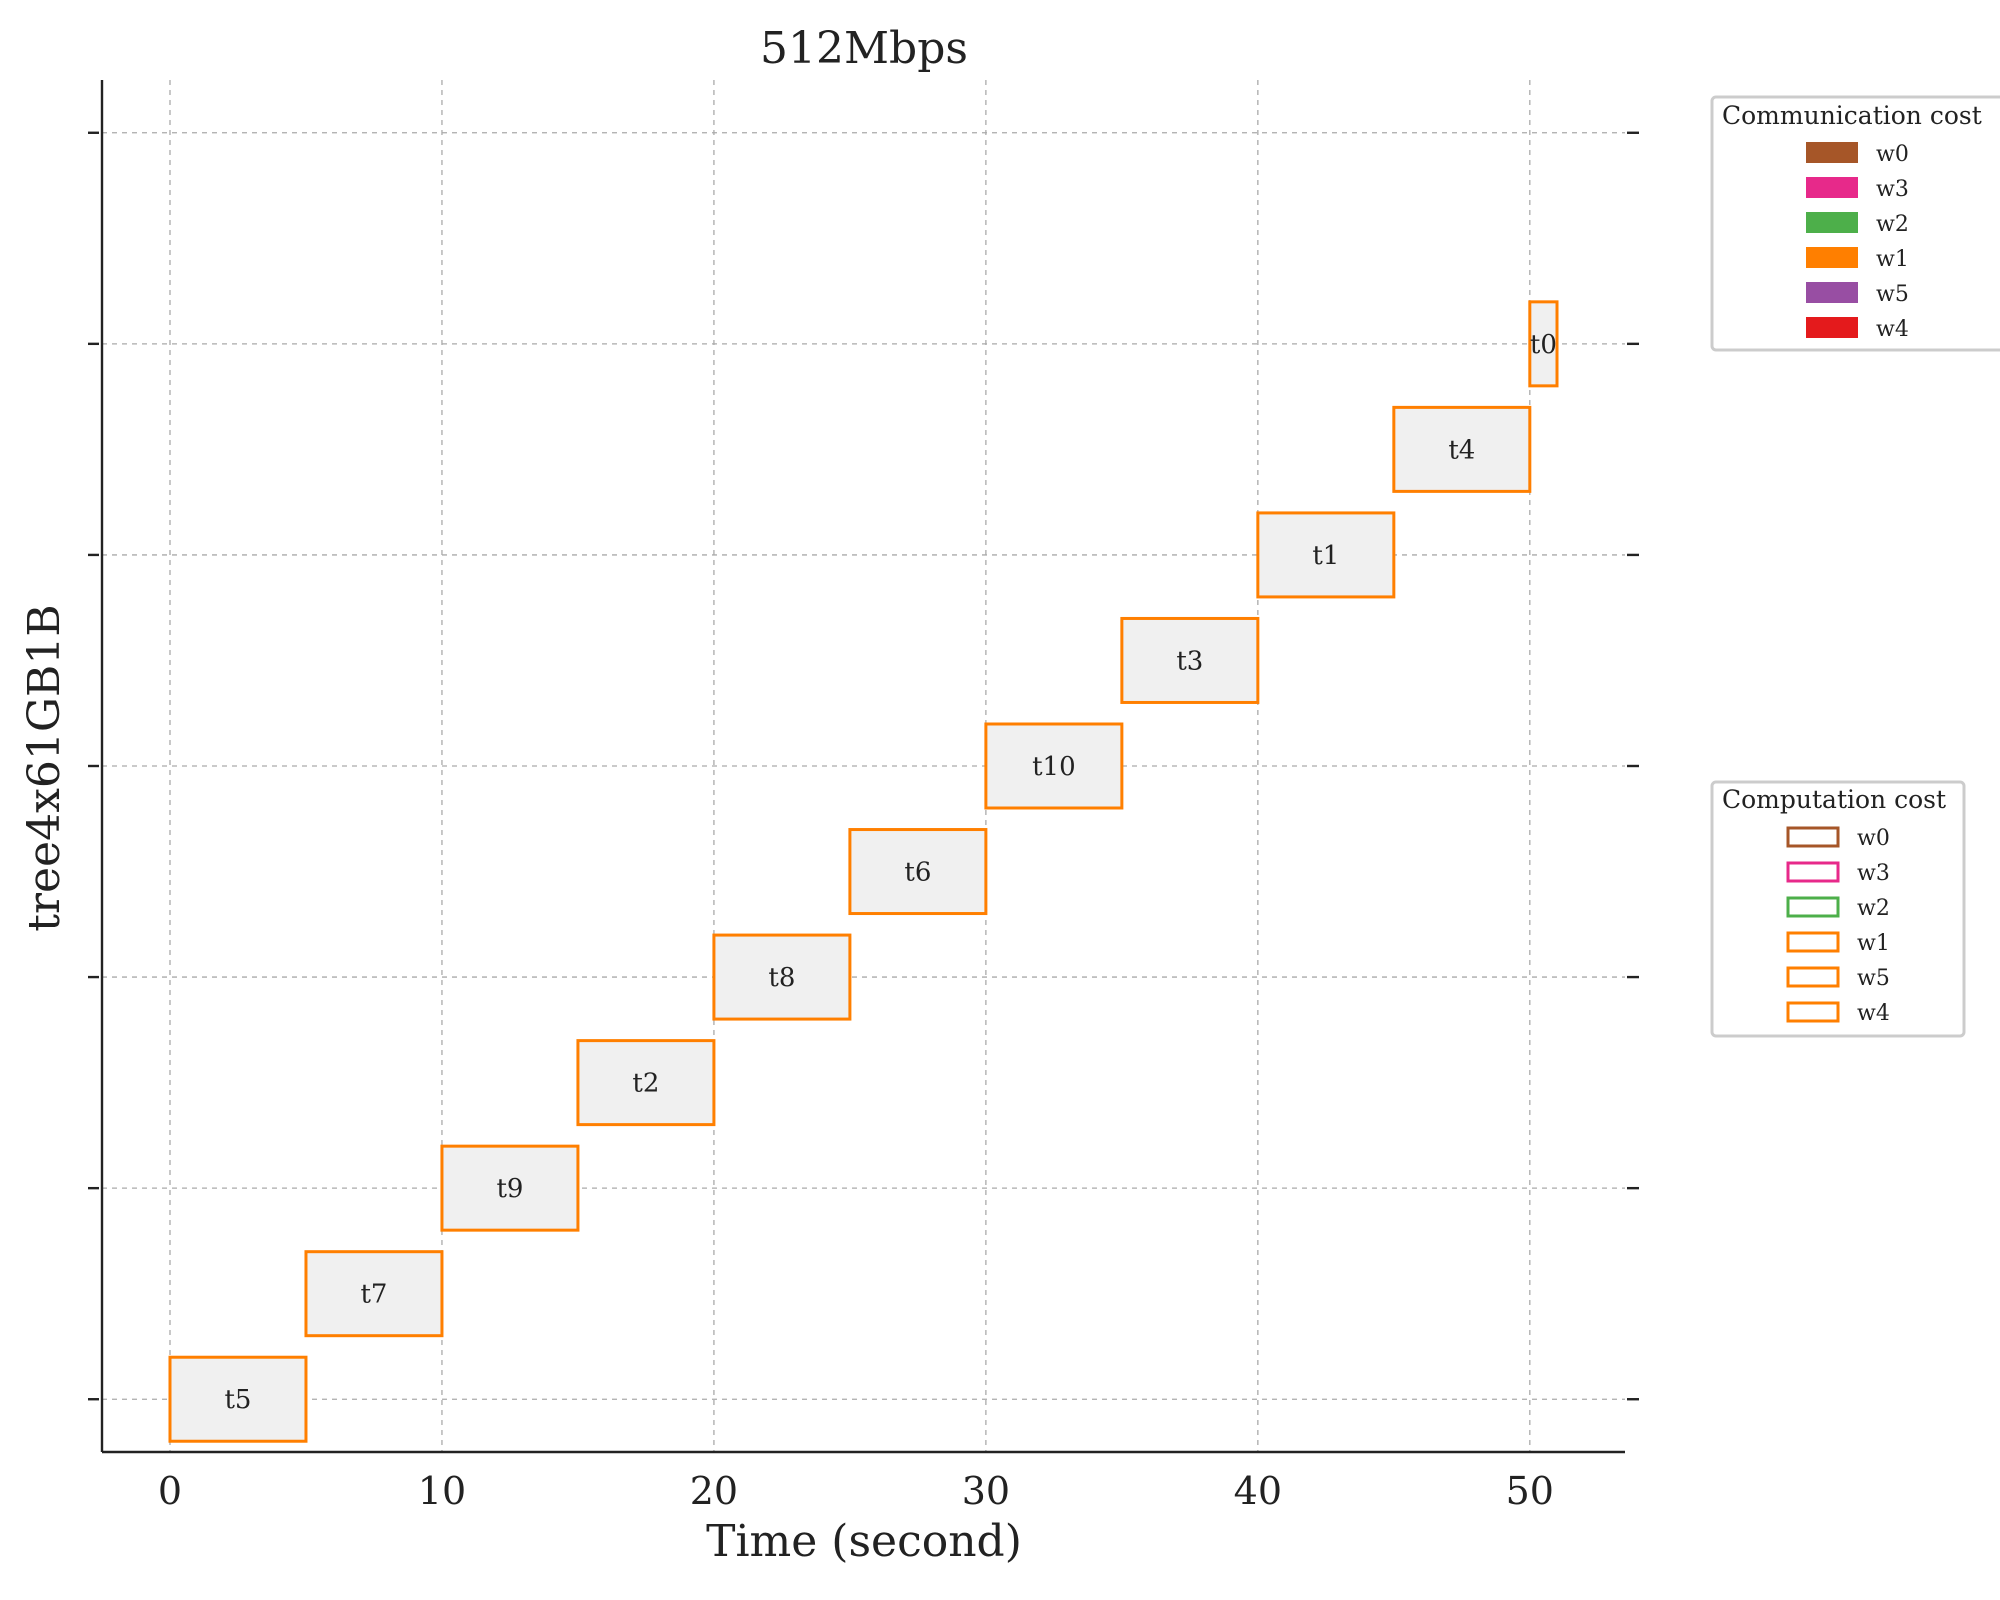 The height and width of the screenshot is (1600, 2000). Describe the element at coordinates (1834, 799) in the screenshot. I see `legend-title: Computation cost` at that location.